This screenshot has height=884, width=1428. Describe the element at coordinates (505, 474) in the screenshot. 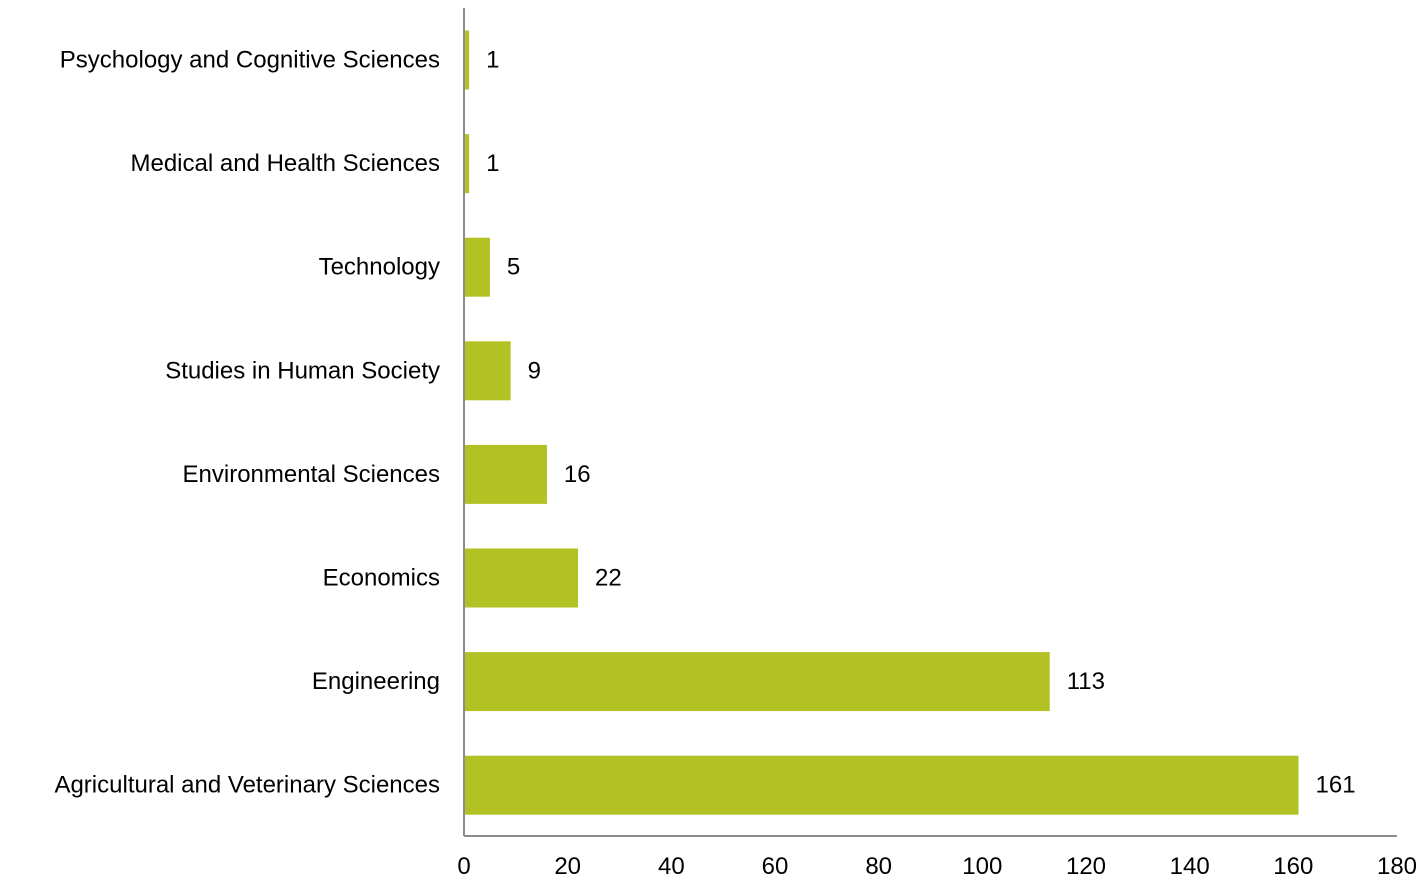

I see `bar-environmental-sciences` at that location.